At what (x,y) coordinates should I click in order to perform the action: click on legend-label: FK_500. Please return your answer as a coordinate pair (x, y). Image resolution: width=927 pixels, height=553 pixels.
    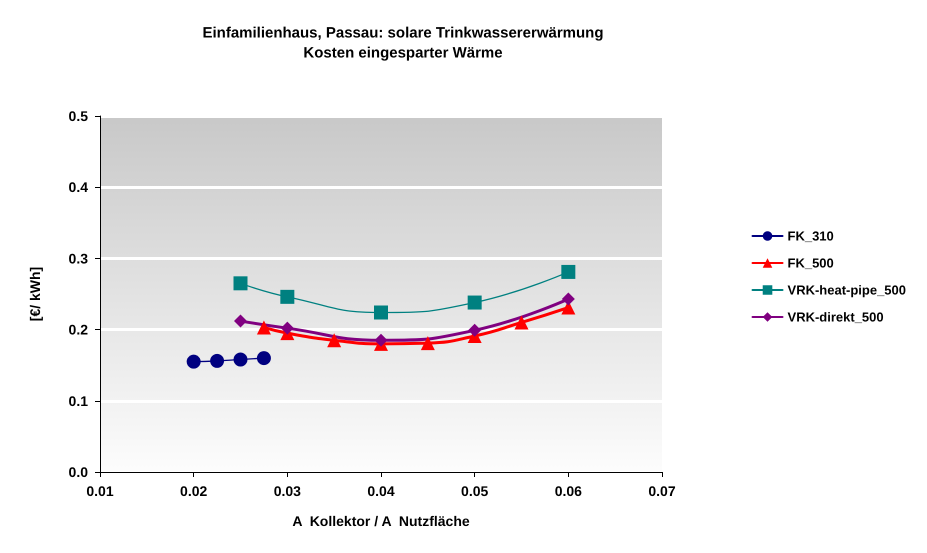
    Looking at the image, I should click on (811, 263).